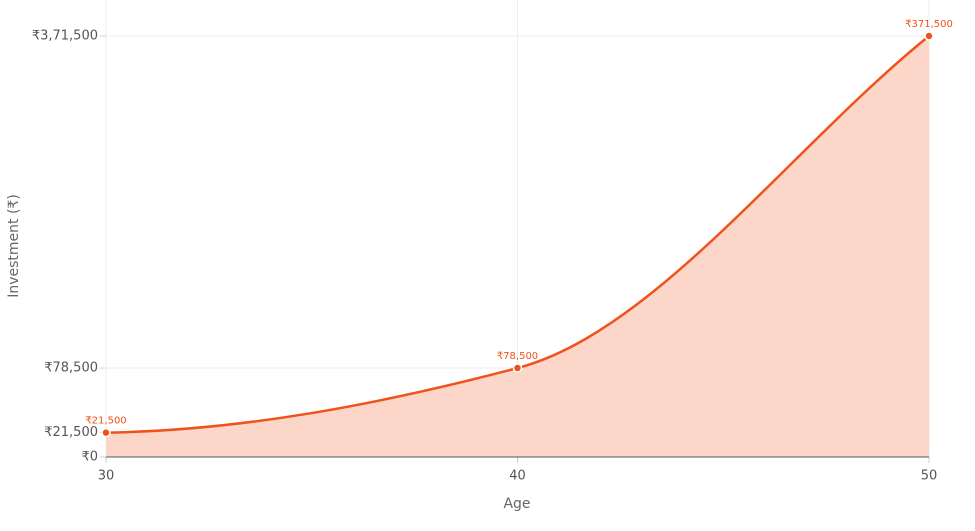 The width and height of the screenshot is (975, 531). What do you see at coordinates (89, 457) in the screenshot?
I see `y-tick-label: ₹0` at bounding box center [89, 457].